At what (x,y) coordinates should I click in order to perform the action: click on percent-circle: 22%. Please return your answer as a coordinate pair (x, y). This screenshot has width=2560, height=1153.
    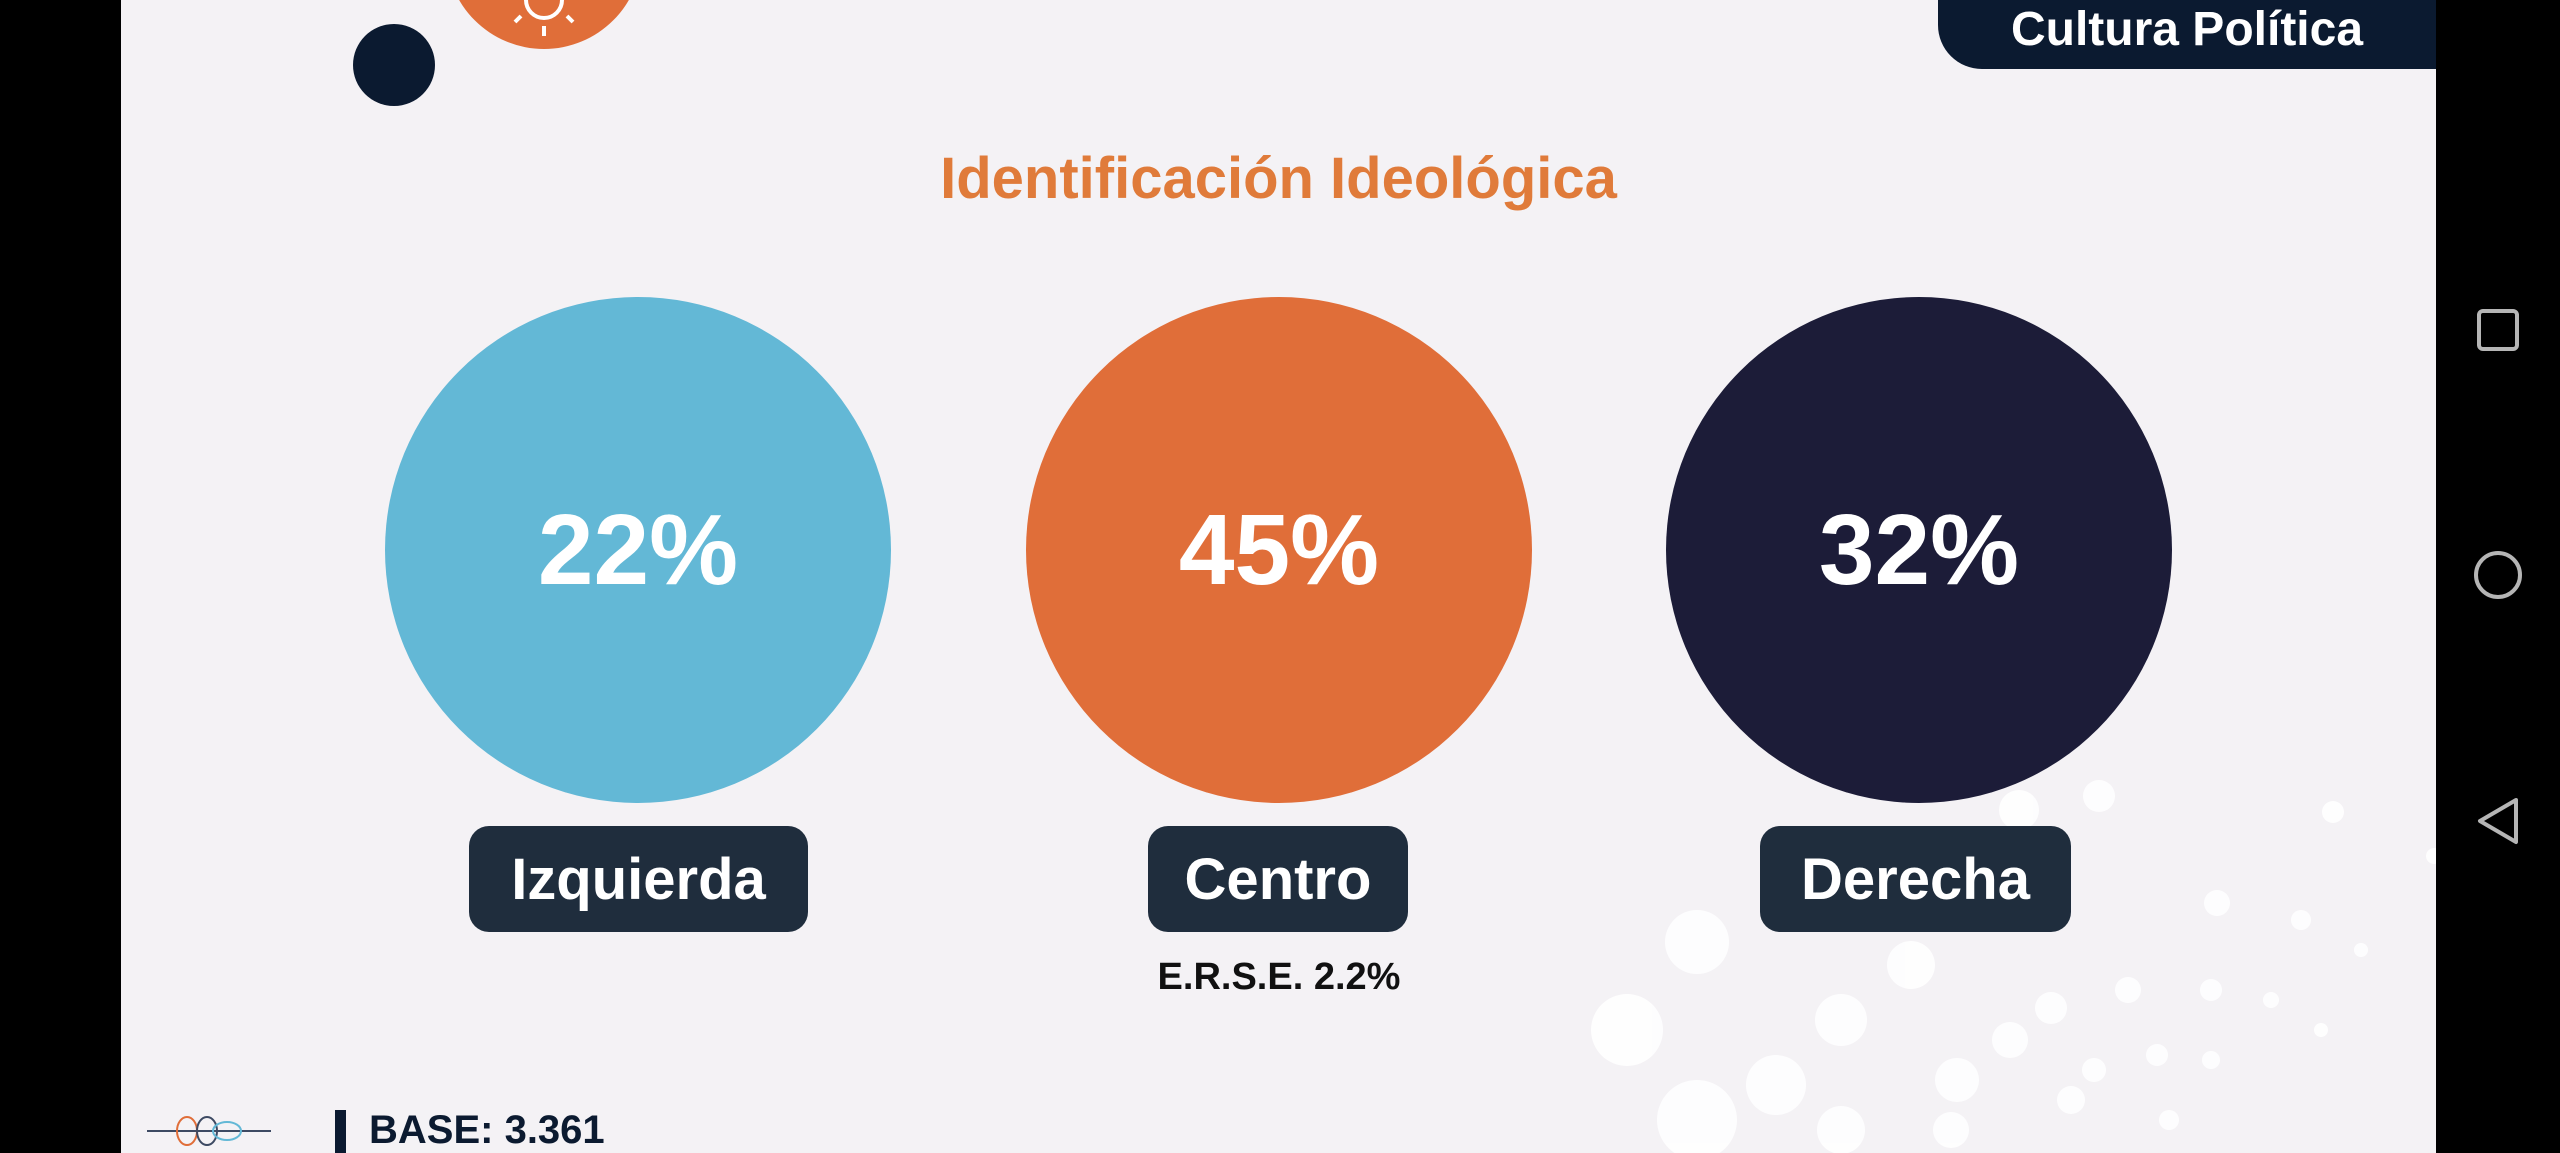
    Looking at the image, I should click on (638, 550).